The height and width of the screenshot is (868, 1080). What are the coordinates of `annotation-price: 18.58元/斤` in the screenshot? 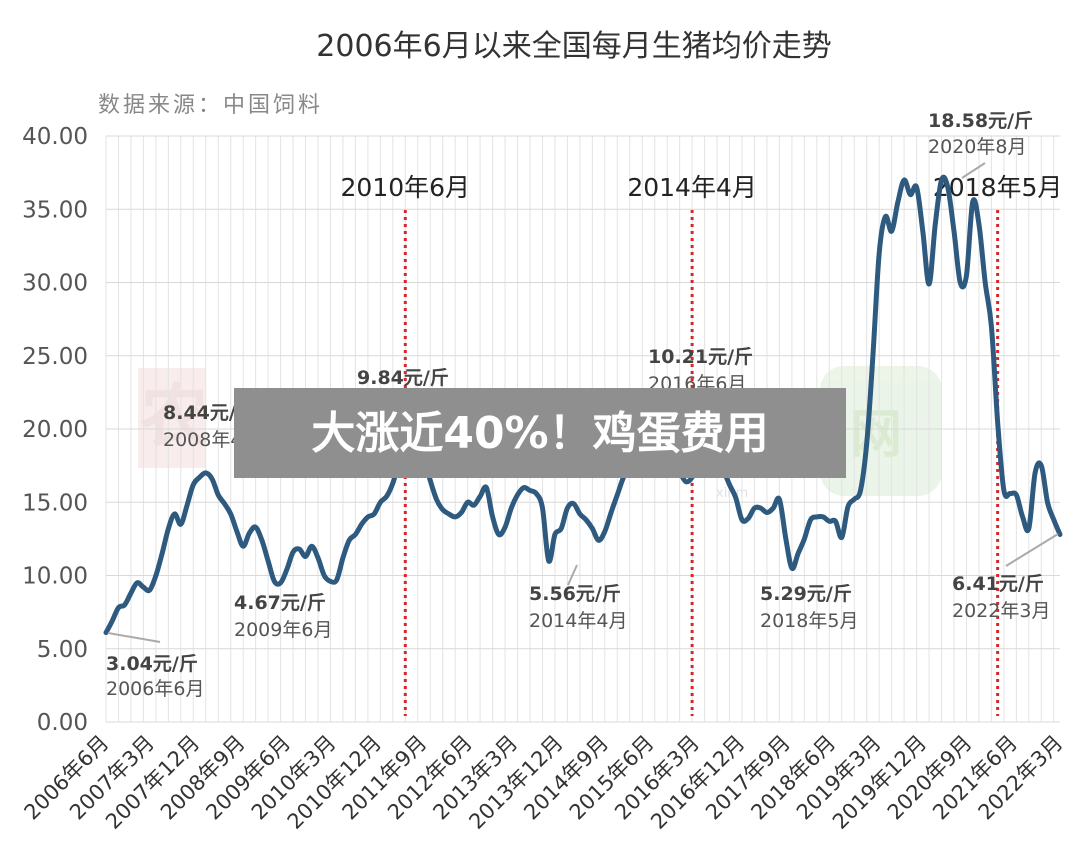 It's located at (980, 121).